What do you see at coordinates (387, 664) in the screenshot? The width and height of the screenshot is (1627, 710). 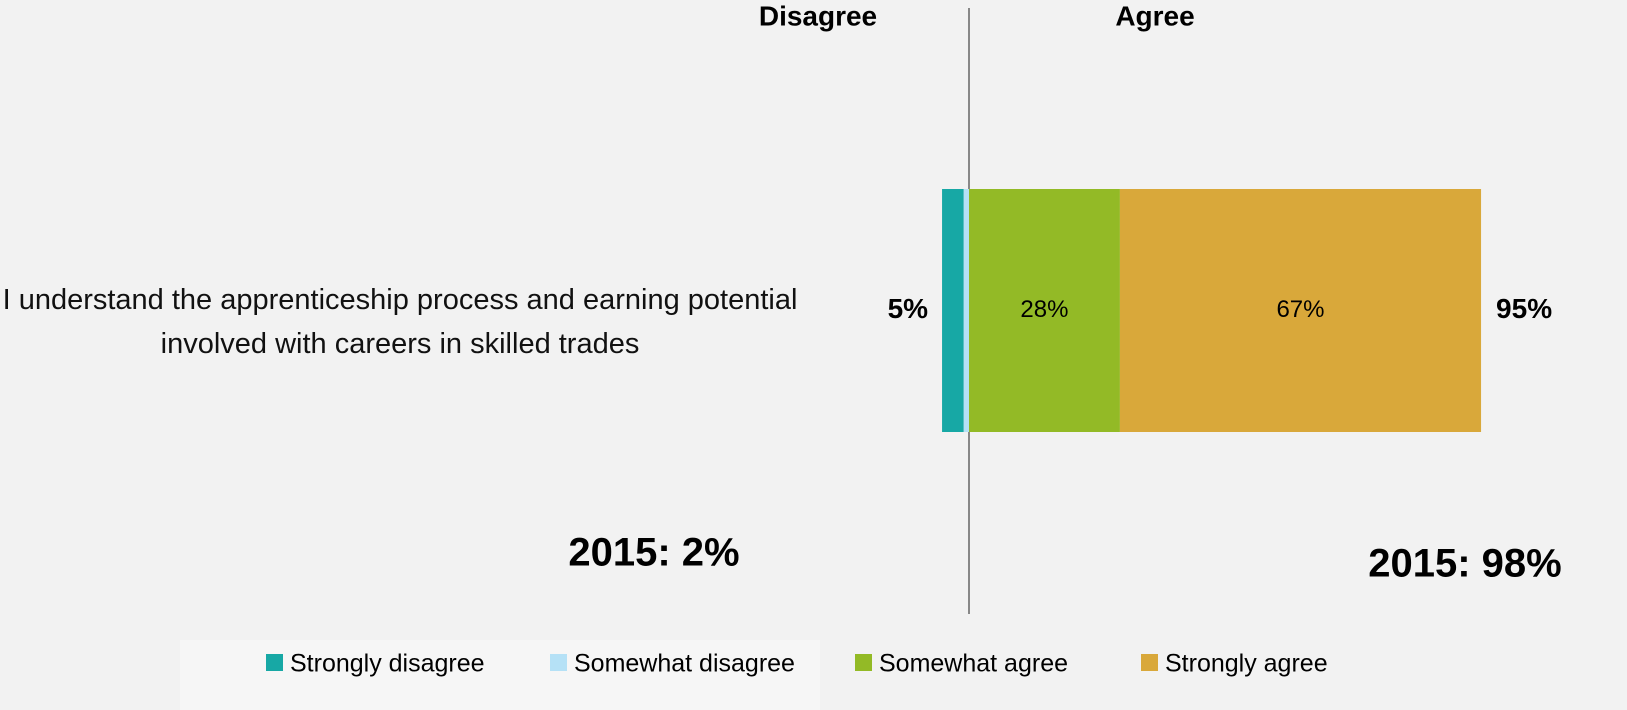 I see `legend-label: Strongly disagree` at bounding box center [387, 664].